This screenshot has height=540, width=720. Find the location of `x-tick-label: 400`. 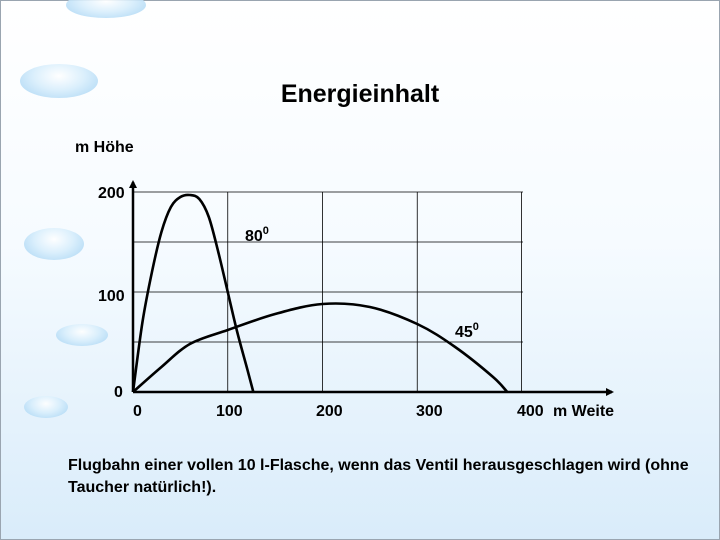

x-tick-label: 400 is located at coordinates (530, 411).